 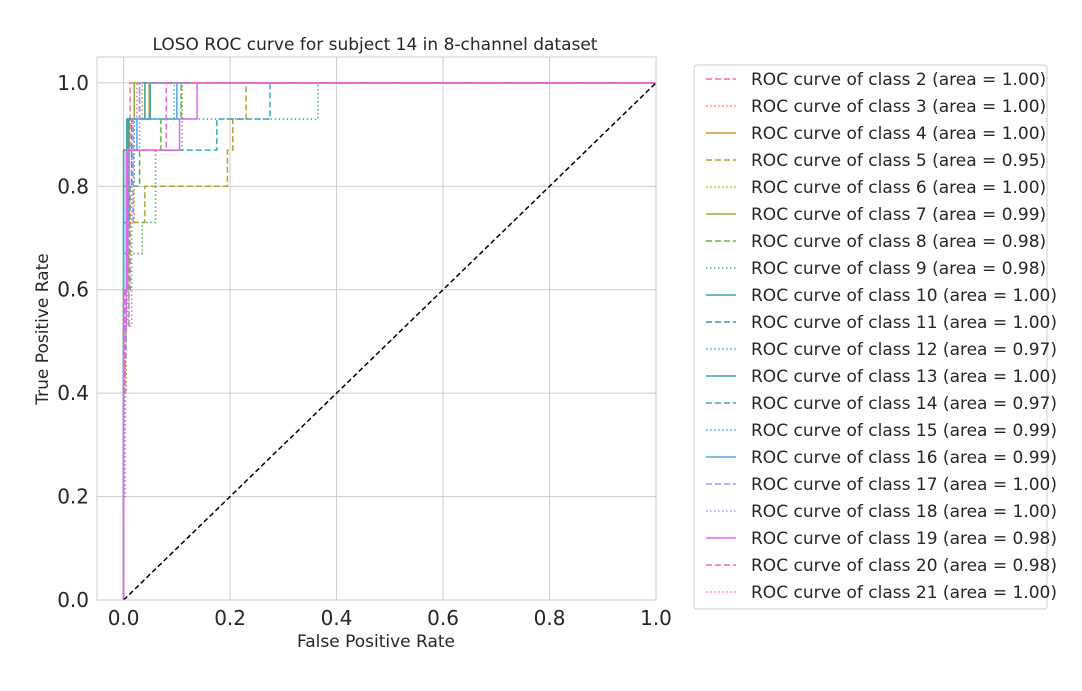 I want to click on legend-label: ROC curve of class 8 (area = 0.98), so click(x=898, y=242).